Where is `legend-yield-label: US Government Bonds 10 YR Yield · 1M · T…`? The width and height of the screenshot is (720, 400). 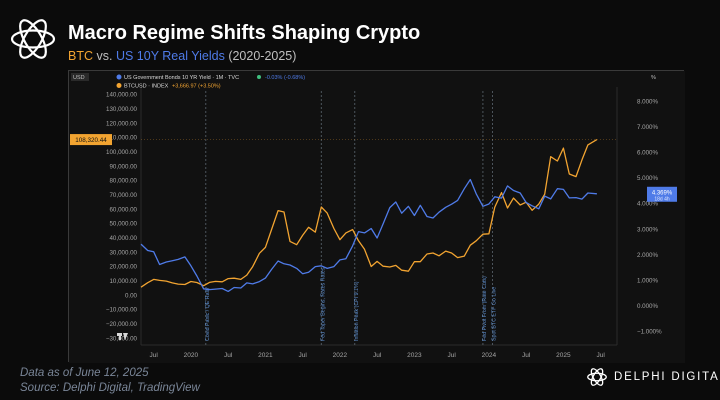 legend-yield-label: US Government Bonds 10 YR Yield · 1M · T… is located at coordinates (181, 78).